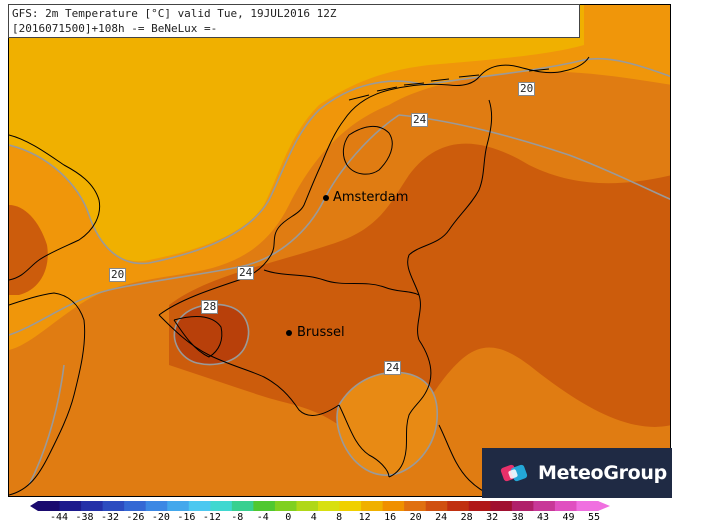  Describe the element at coordinates (339, 517) in the screenshot. I see `colorbar-tick-label: 8` at that location.